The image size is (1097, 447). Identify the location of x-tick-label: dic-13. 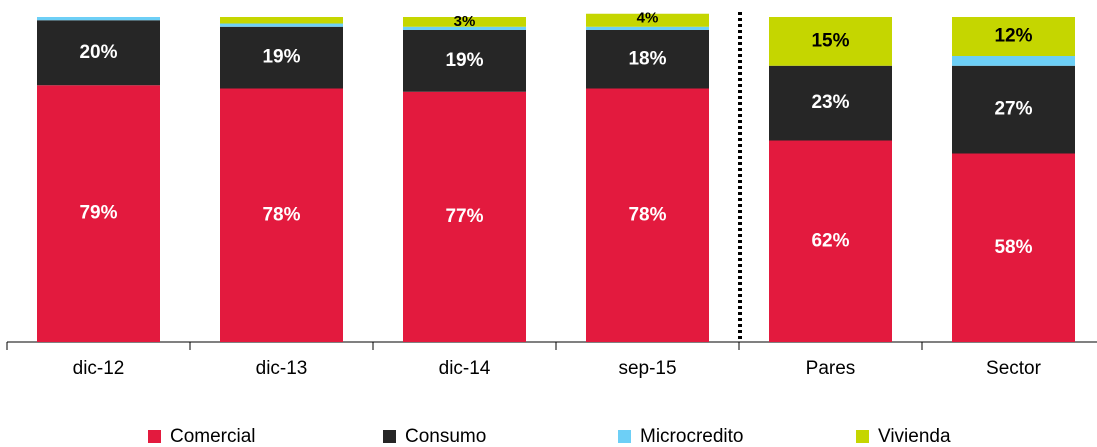
(282, 368).